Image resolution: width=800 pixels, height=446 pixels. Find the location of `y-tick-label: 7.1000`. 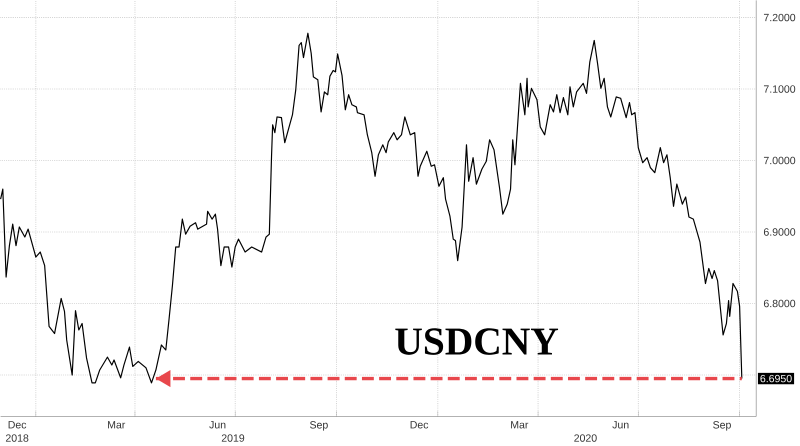

y-tick-label: 7.1000 is located at coordinates (780, 89).